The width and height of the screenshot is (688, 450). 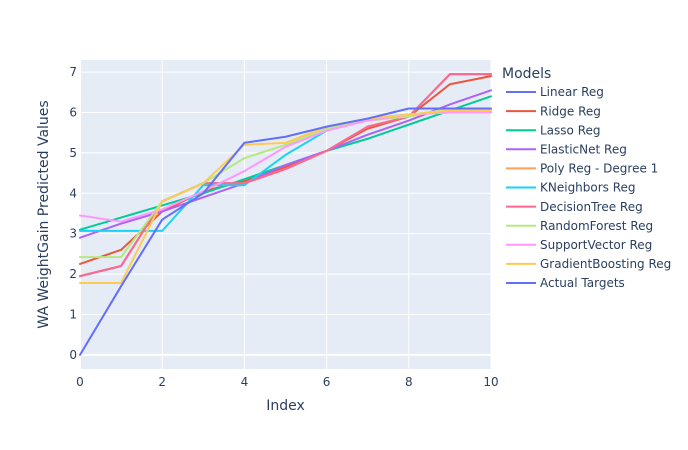 What do you see at coordinates (80, 382) in the screenshot?
I see `x-tick-label: 0` at bounding box center [80, 382].